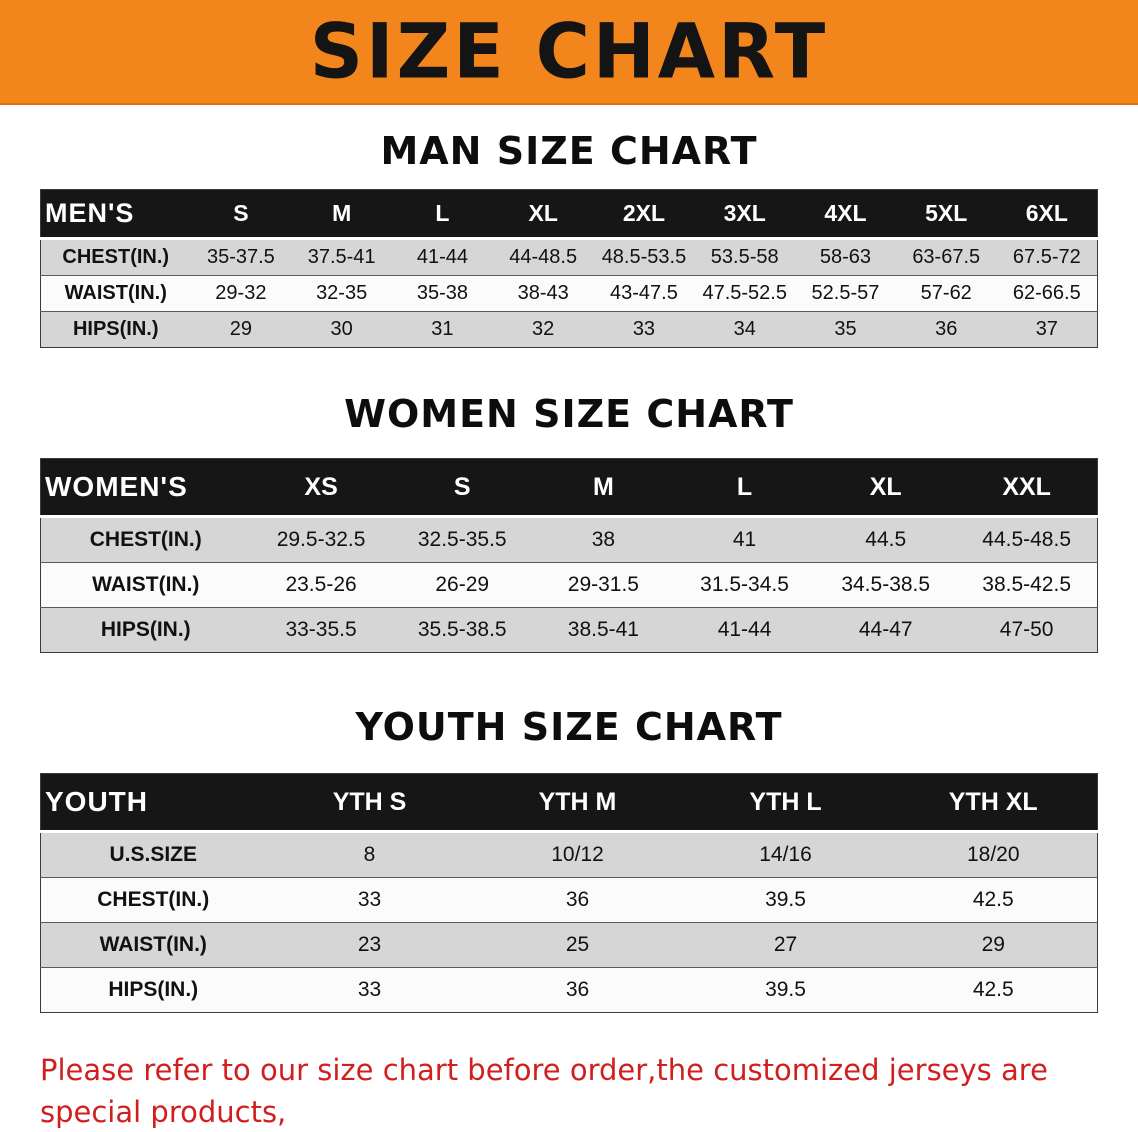 Image resolution: width=1138 pixels, height=1132 pixels. Describe the element at coordinates (1047, 329) in the screenshot. I see `size-value: 37` at that location.